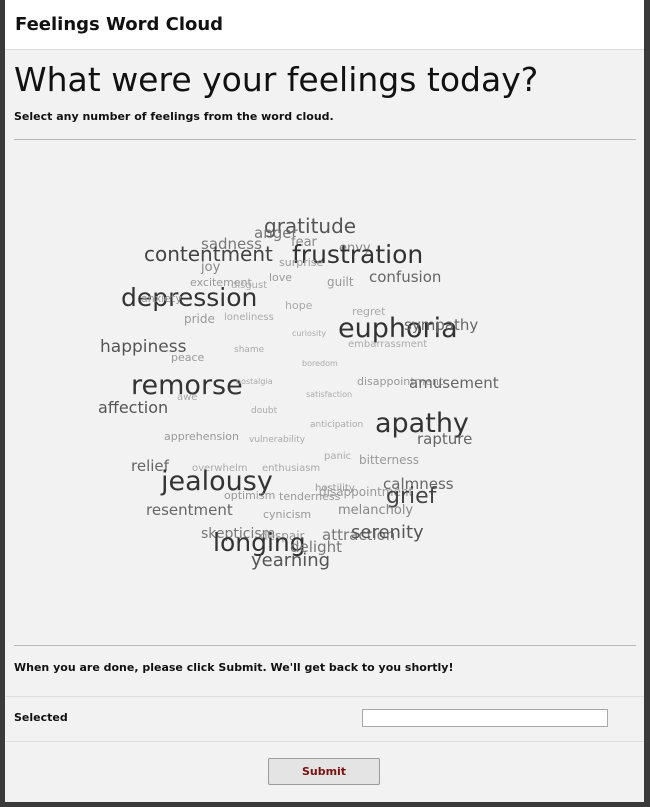 The width and height of the screenshot is (650, 807). Describe the element at coordinates (250, 495) in the screenshot. I see `word-optimism: optimism` at that location.